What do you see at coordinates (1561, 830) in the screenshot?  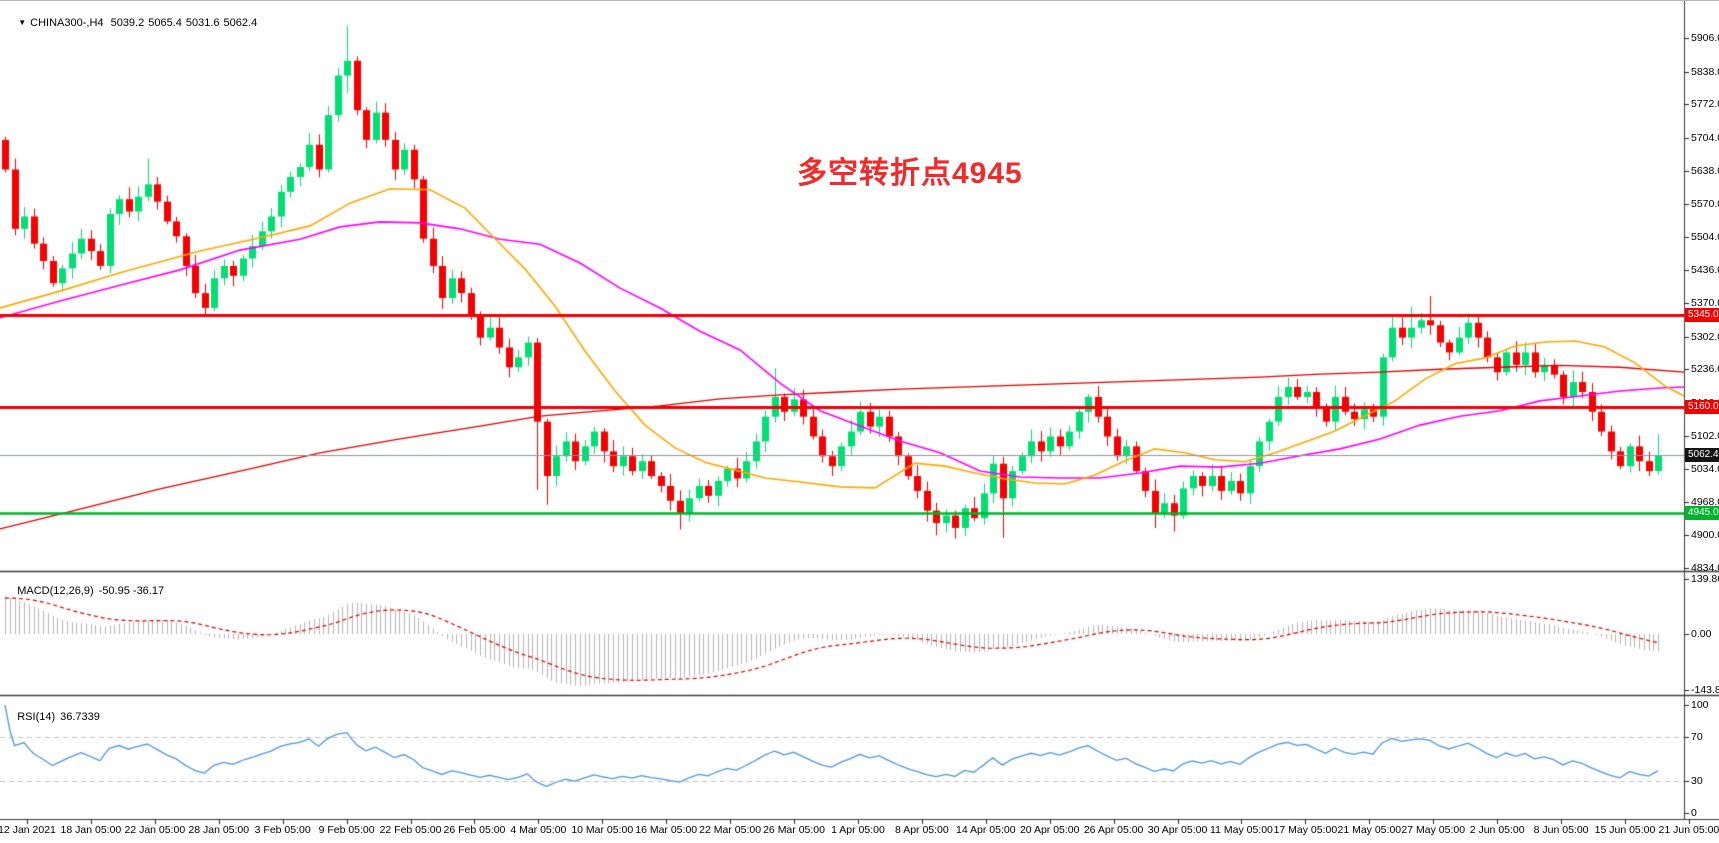 I see `time-axis-label: 8 Jun 05:00` at bounding box center [1561, 830].